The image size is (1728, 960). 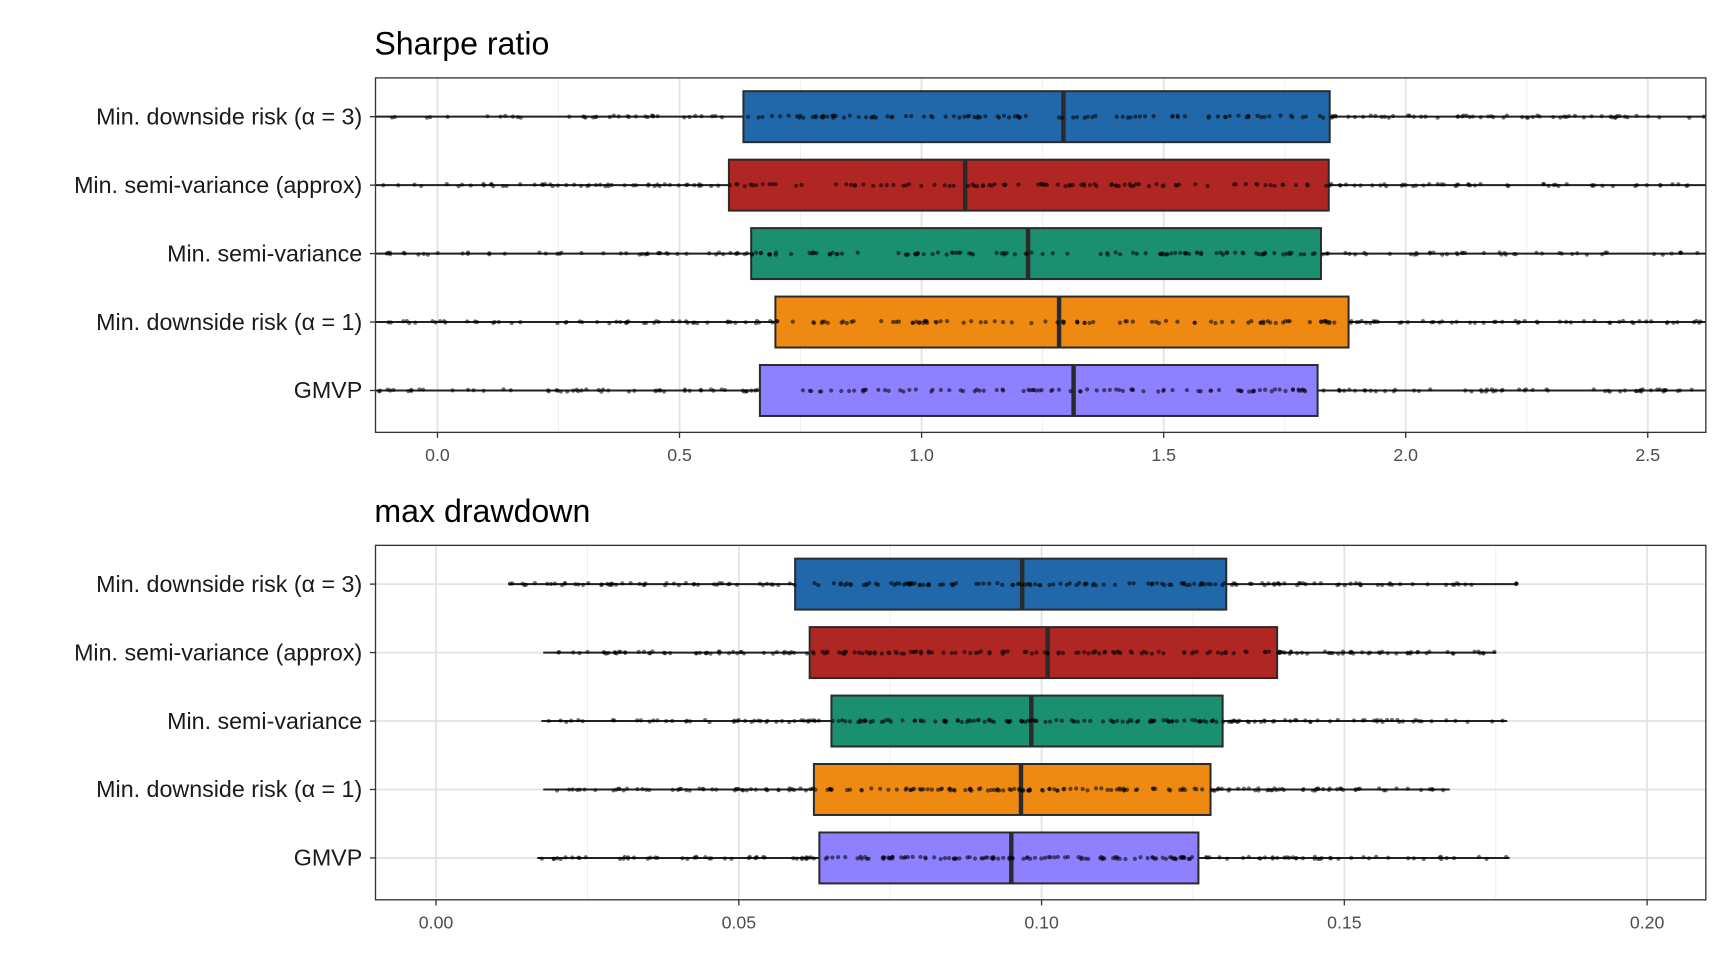 I want to click on y-tick-label: Min. downside risk (α = 3), so click(x=229, y=584).